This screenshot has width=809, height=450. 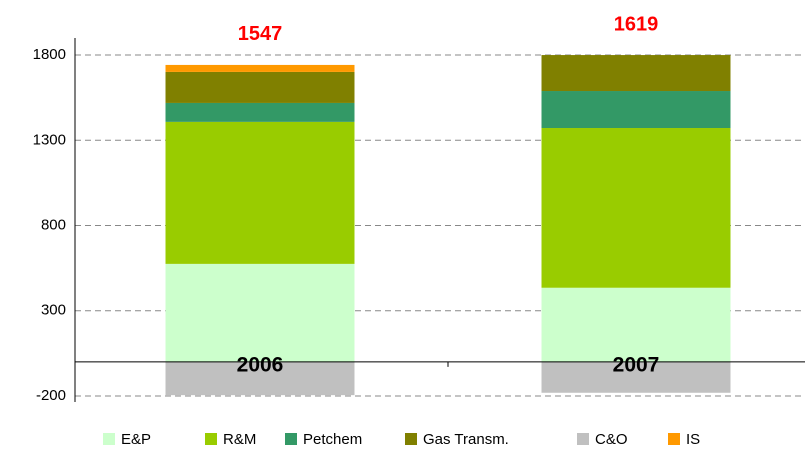 What do you see at coordinates (611, 439) in the screenshot?
I see `legend-label: C&O` at bounding box center [611, 439].